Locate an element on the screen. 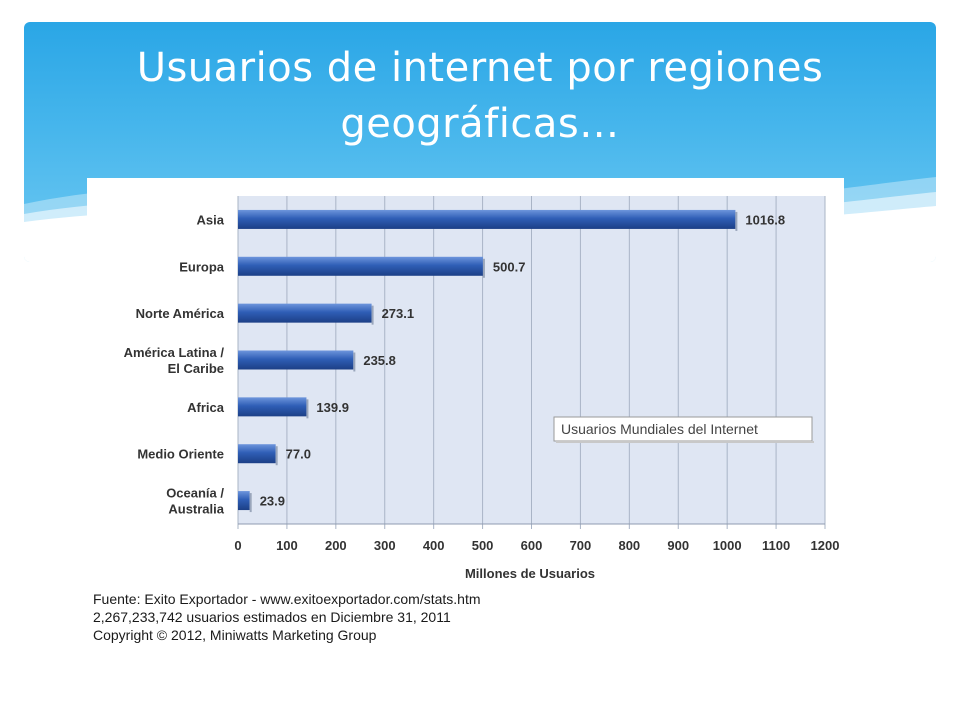  value-label: 1016.8 is located at coordinates (765, 219).